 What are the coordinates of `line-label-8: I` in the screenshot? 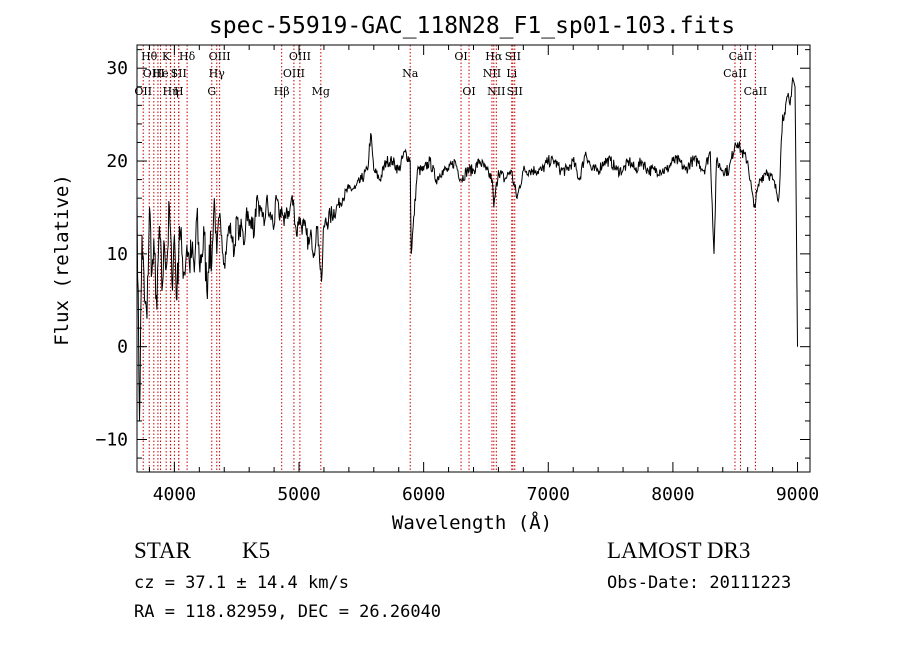 It's located at (174, 73).